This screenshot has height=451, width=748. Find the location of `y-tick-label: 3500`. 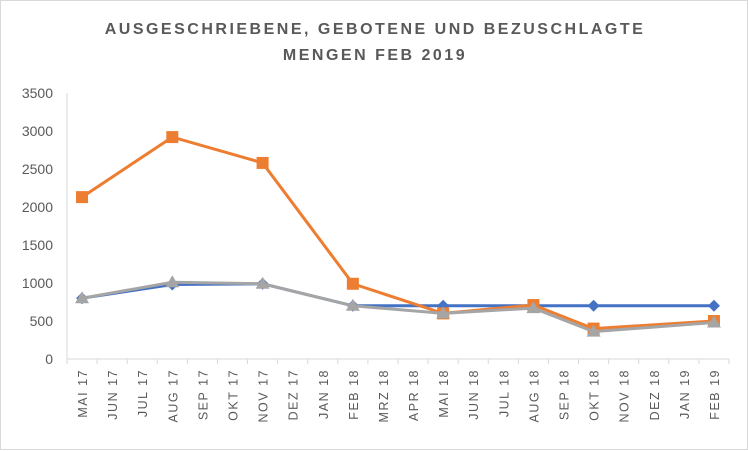

y-tick-label: 3500 is located at coordinates (37, 93).